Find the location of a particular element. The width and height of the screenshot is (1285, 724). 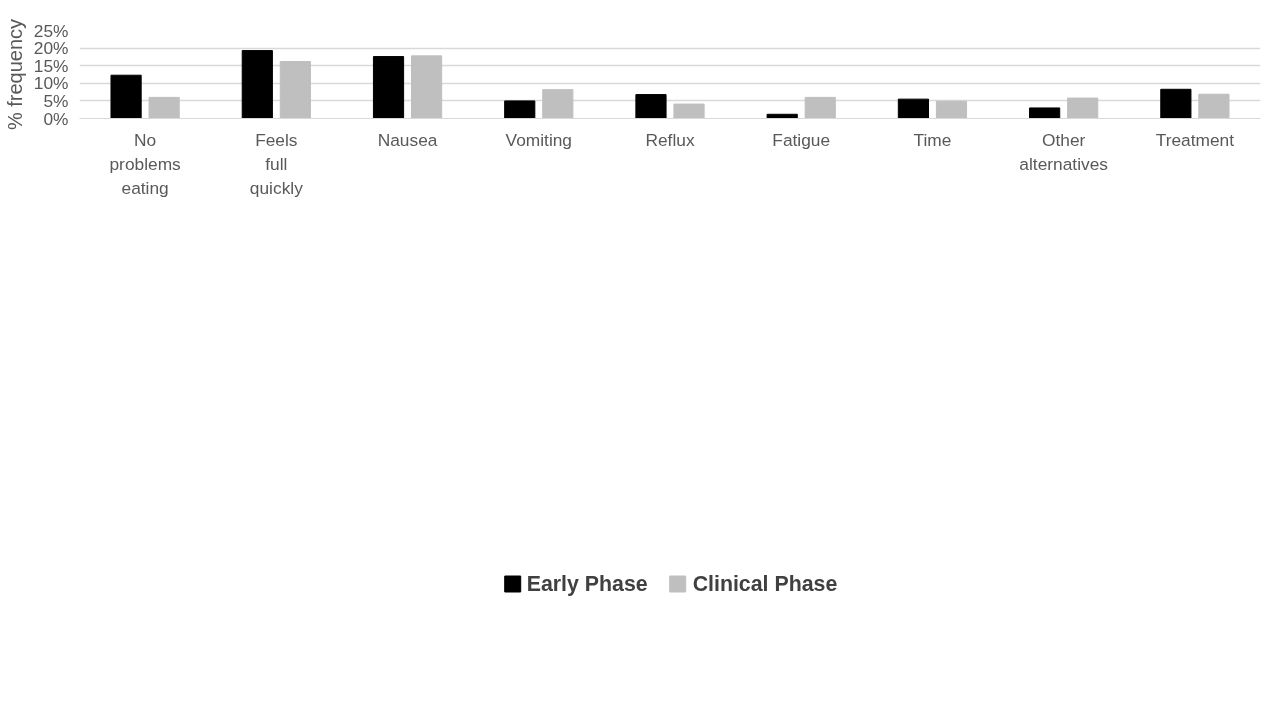

x-tick-label: Vomiting is located at coordinates (539, 139).